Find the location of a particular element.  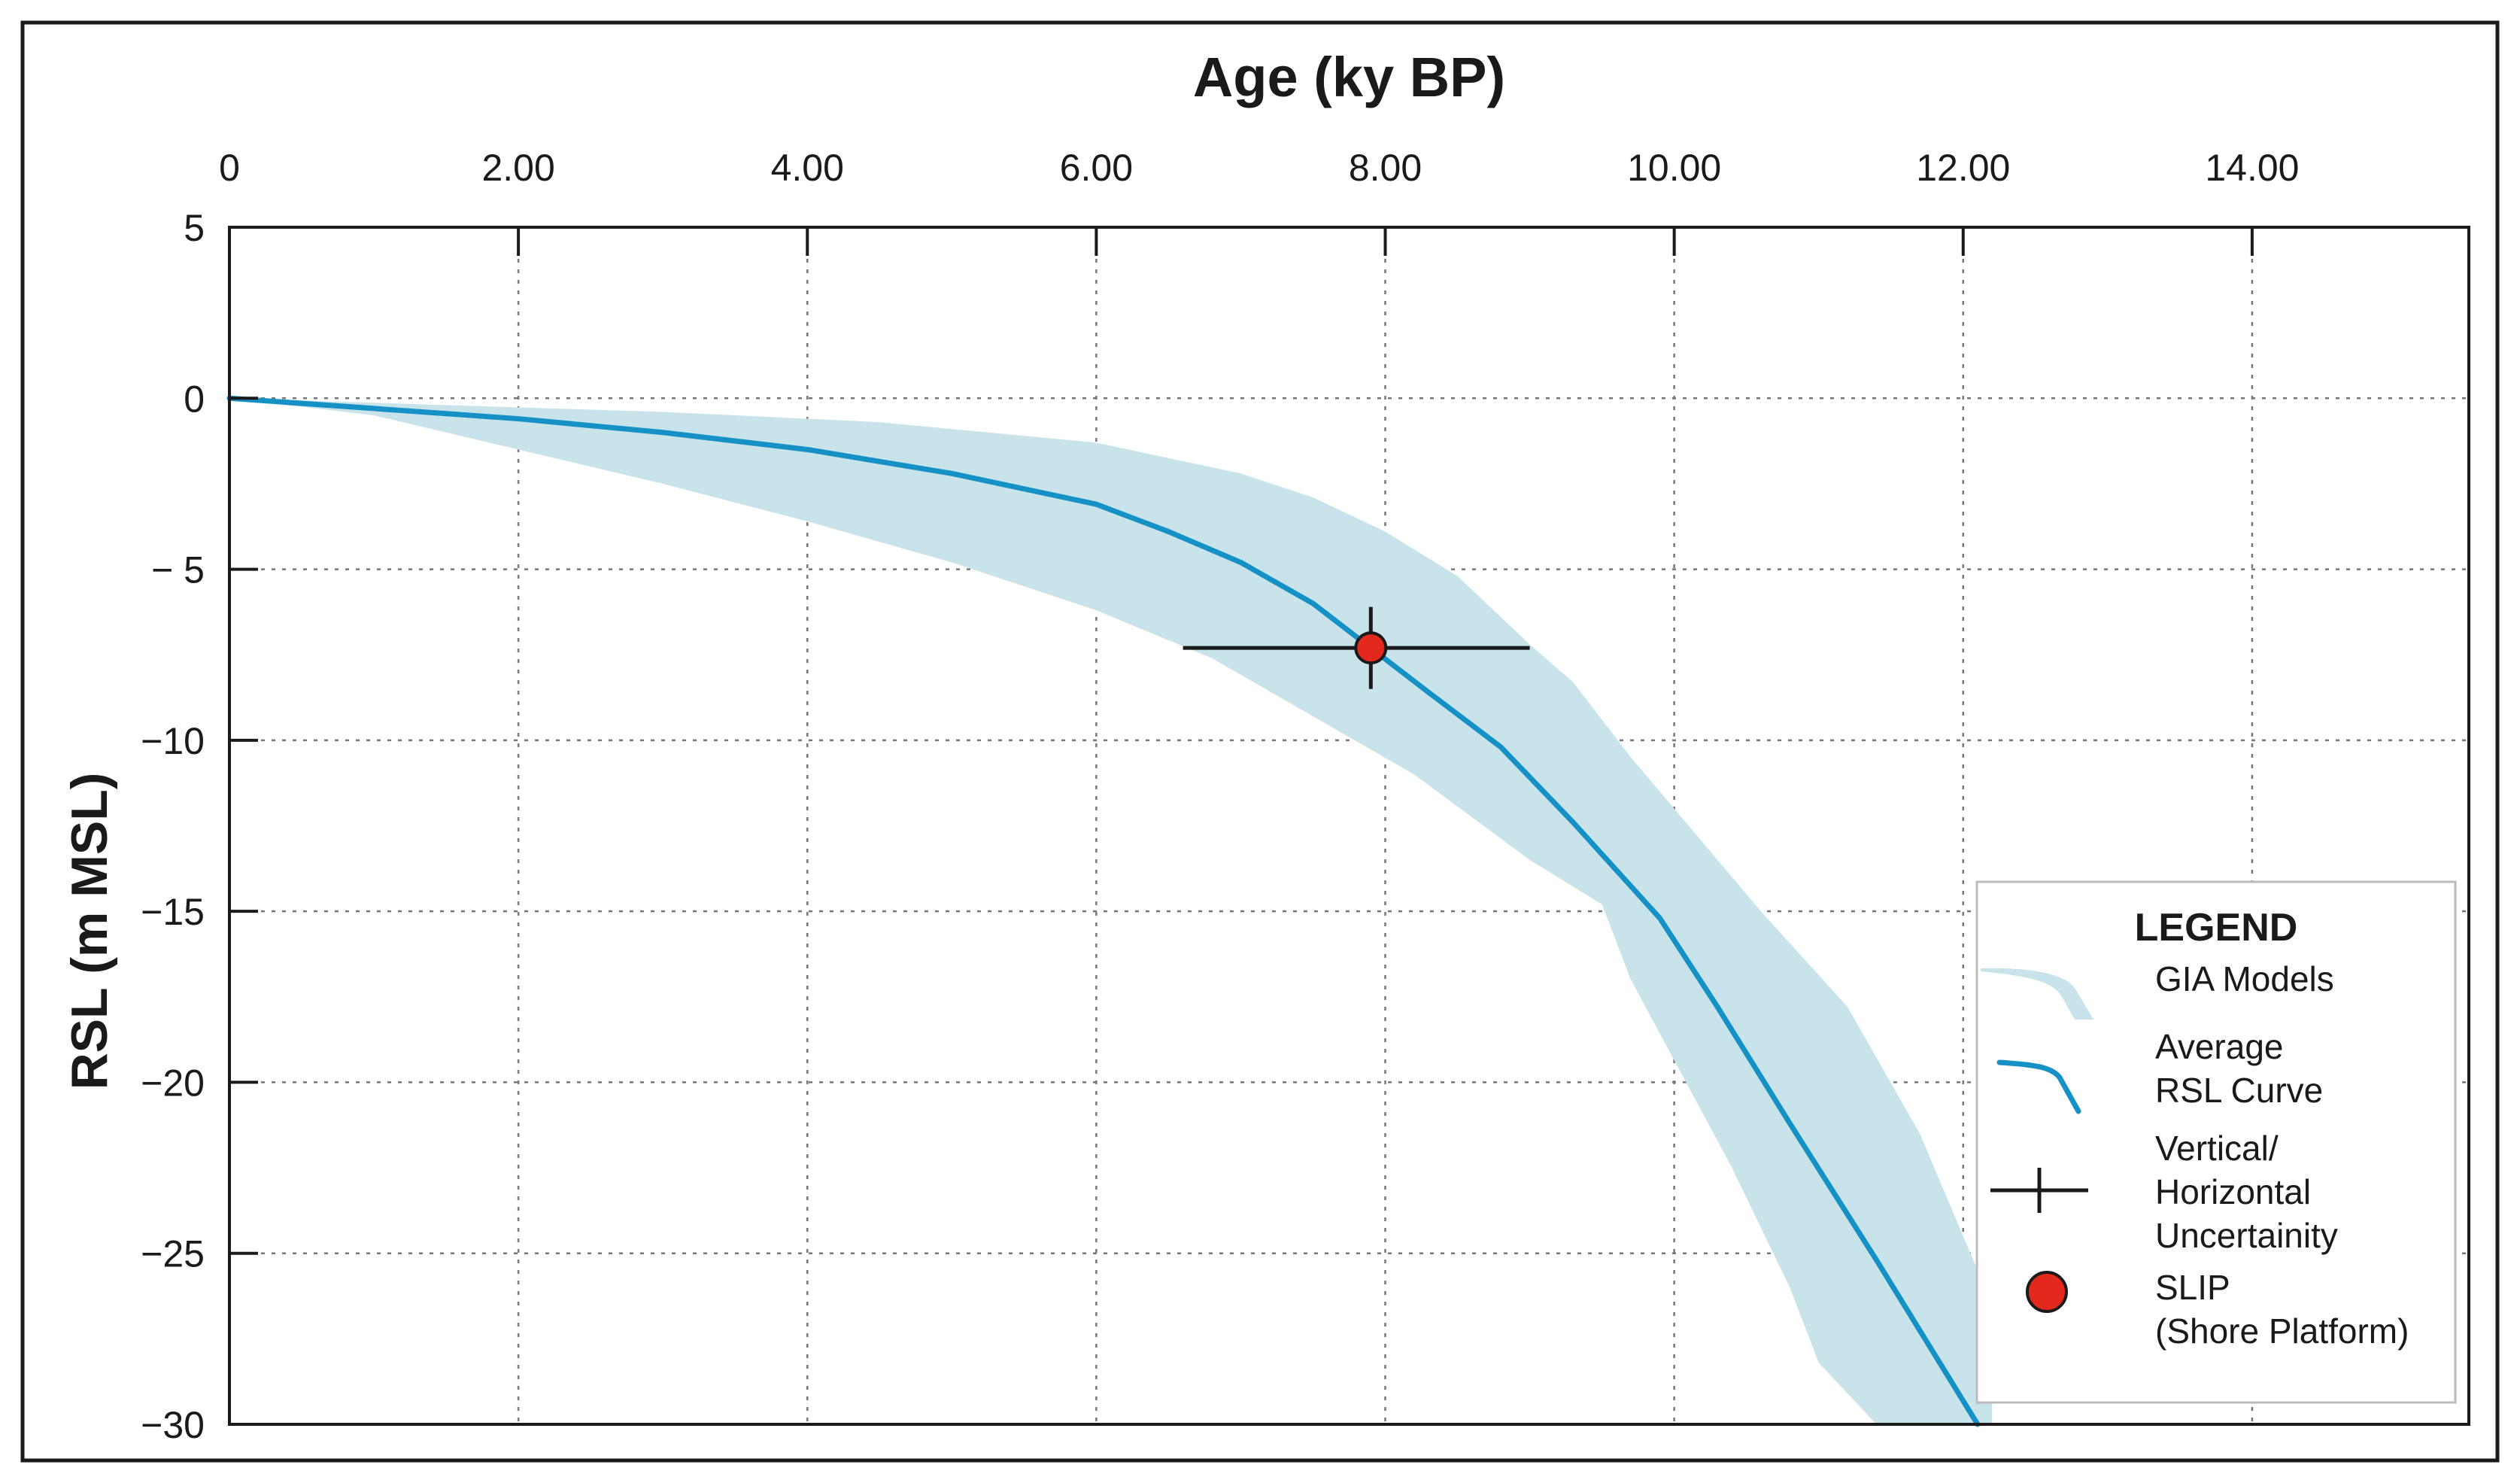

legend-box is located at coordinates (2216, 1142).